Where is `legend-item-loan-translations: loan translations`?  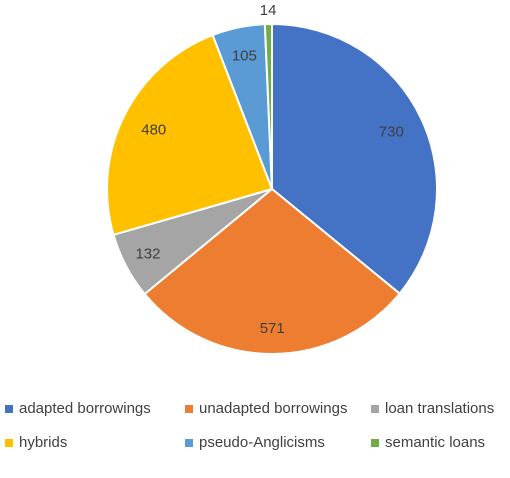
legend-item-loan-translations: loan translations is located at coordinates (432, 408).